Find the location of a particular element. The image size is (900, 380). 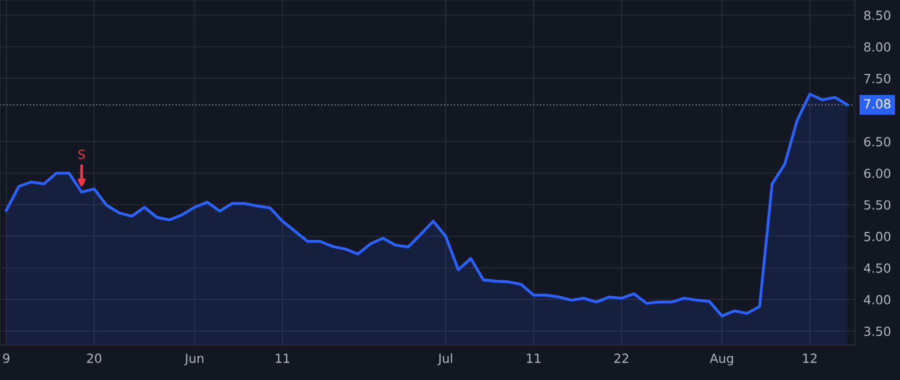

y-tick-label: 3.50 is located at coordinates (877, 331).